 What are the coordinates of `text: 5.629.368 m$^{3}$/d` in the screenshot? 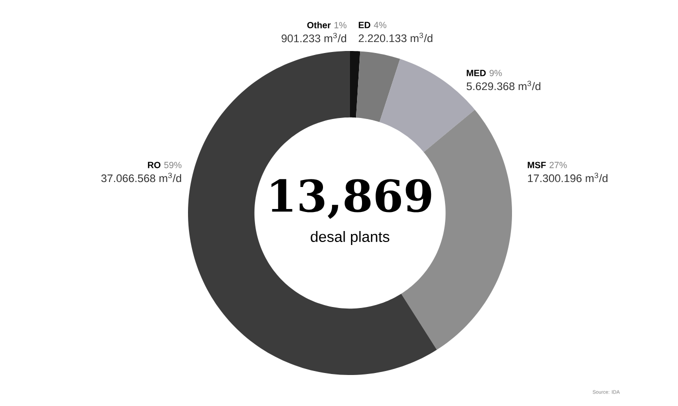 It's located at (503, 85).